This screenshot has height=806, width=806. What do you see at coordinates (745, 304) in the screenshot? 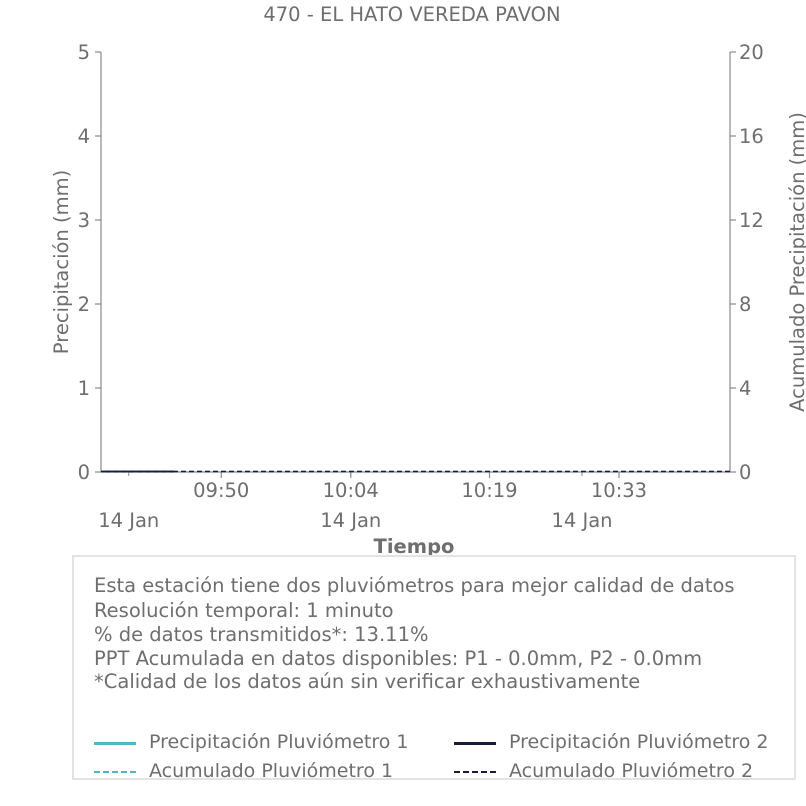
I see `y2-tick-label: 8` at bounding box center [745, 304].